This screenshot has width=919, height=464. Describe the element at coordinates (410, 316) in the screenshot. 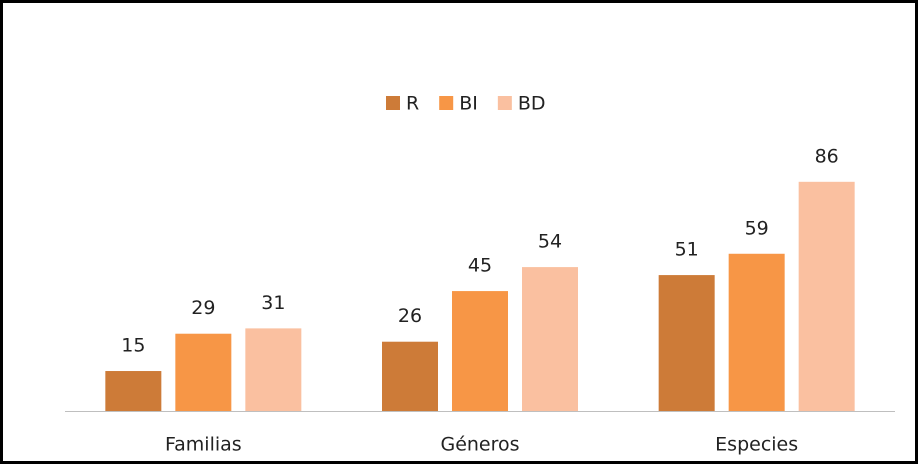

I see `data-label: 26` at that location.